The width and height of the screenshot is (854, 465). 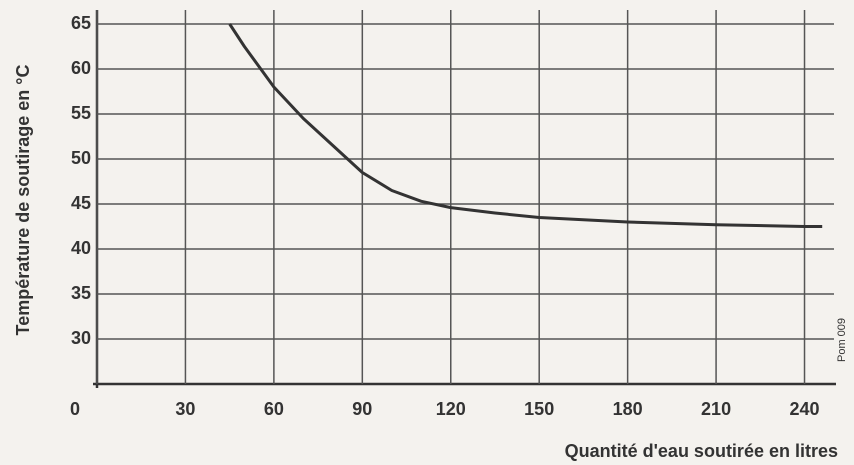 I want to click on x-tick-label: 30, so click(x=185, y=409).